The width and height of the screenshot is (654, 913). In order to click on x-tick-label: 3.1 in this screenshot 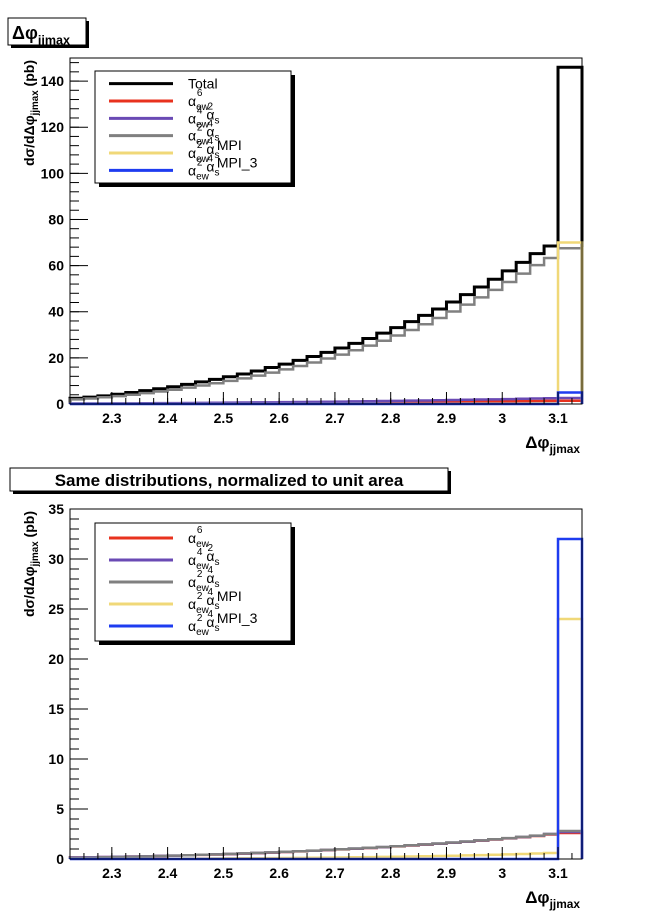, I will do `click(558, 873)`.